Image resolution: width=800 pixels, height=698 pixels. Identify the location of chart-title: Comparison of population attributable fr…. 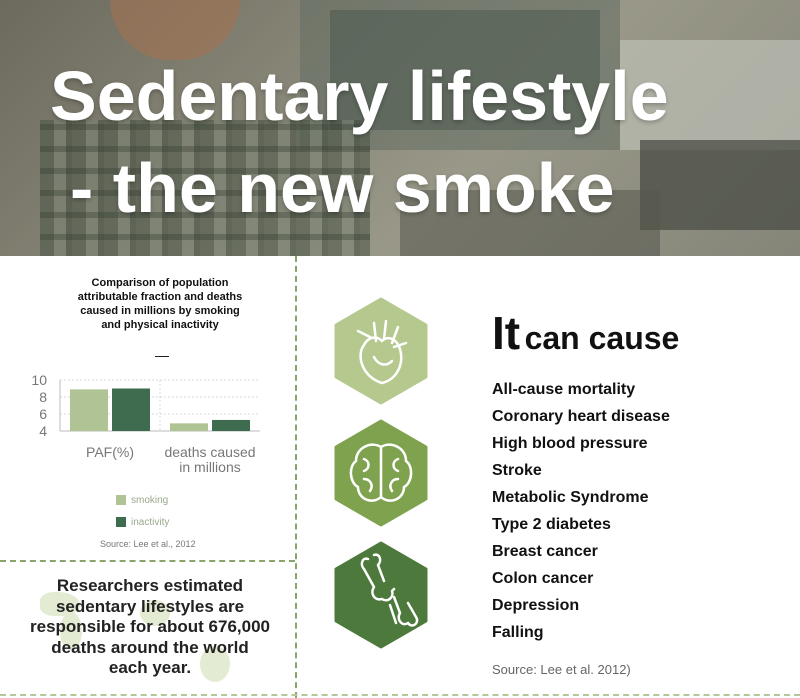
(160, 304).